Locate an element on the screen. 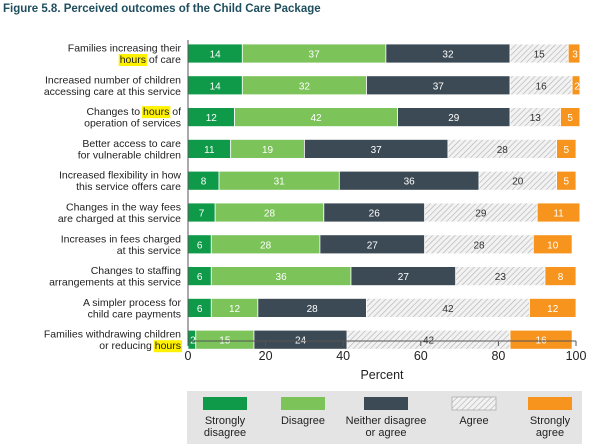 The width and height of the screenshot is (600, 444). category-label: or reducing hours is located at coordinates (140, 346).